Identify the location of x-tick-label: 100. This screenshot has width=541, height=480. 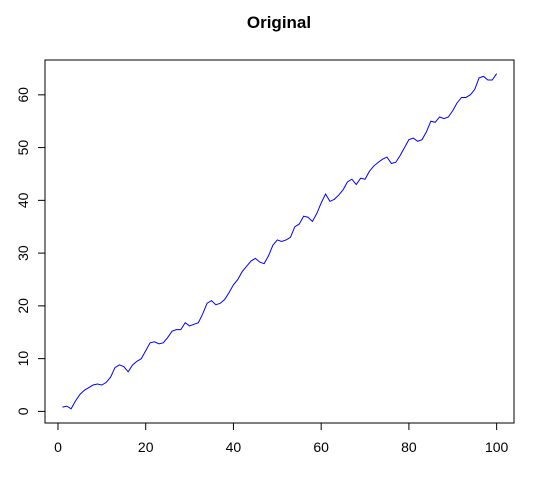
(497, 447).